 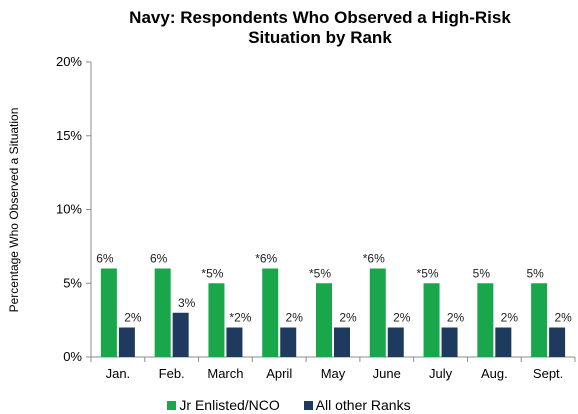 What do you see at coordinates (431, 320) in the screenshot?
I see `bar-jr-enlisted-nco-july` at bounding box center [431, 320].